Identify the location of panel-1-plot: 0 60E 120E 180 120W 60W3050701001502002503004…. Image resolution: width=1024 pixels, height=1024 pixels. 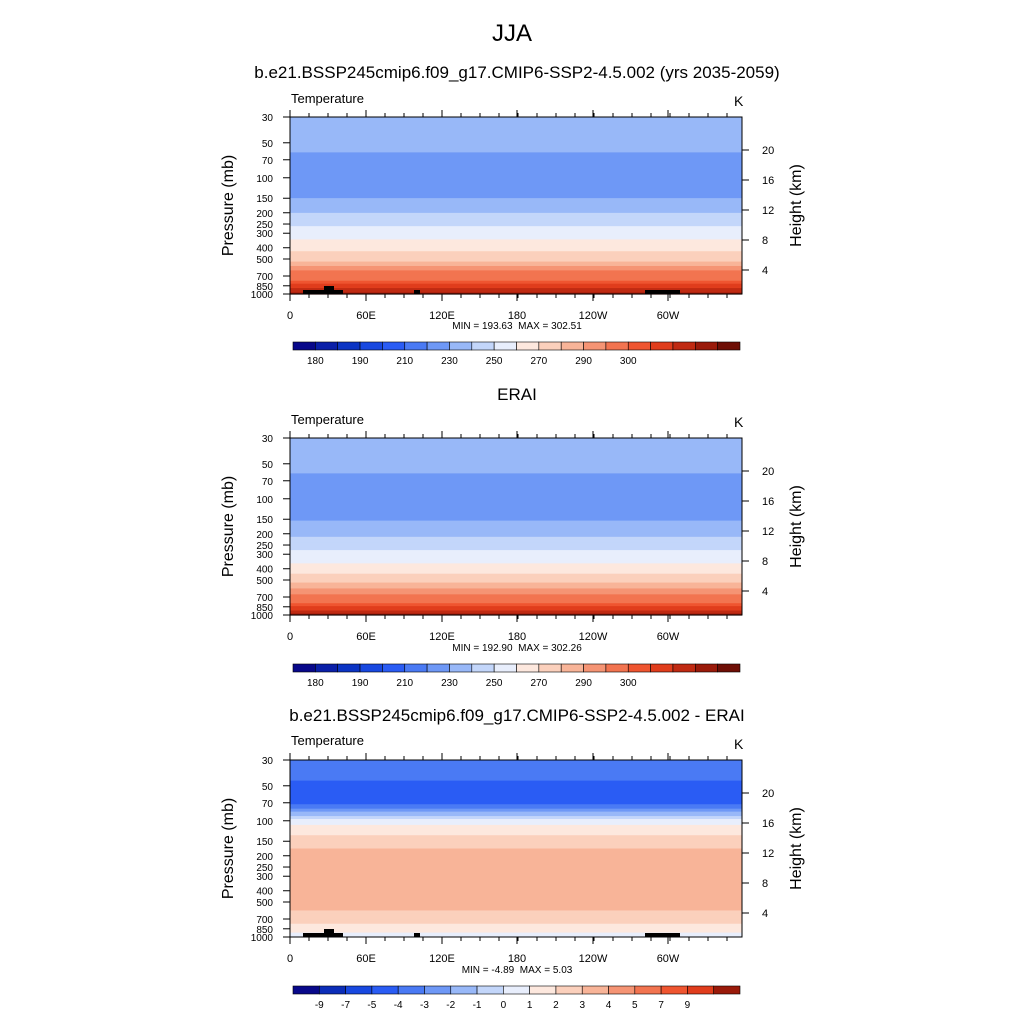
(512, 238).